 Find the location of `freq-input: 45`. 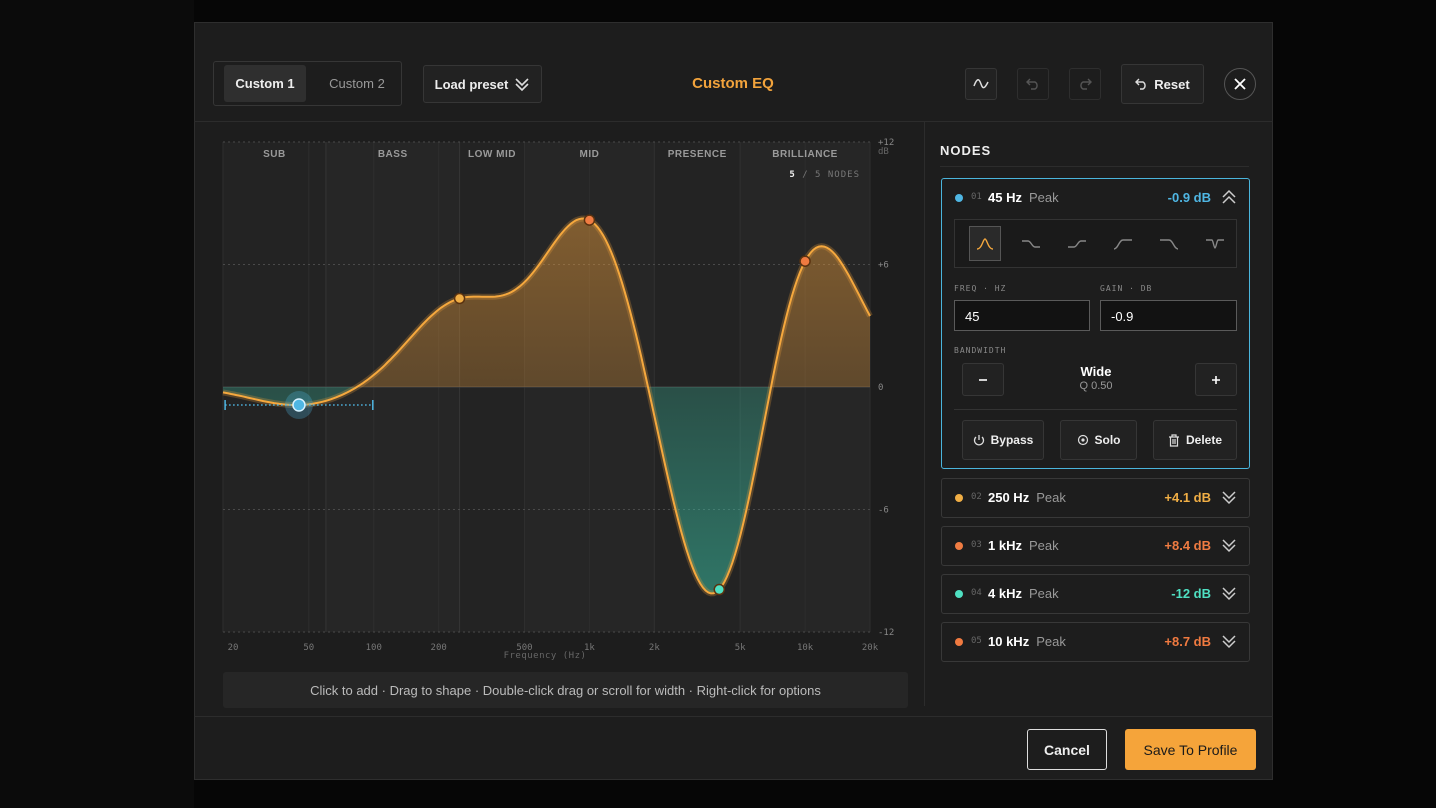

freq-input: 45 is located at coordinates (1022, 315).